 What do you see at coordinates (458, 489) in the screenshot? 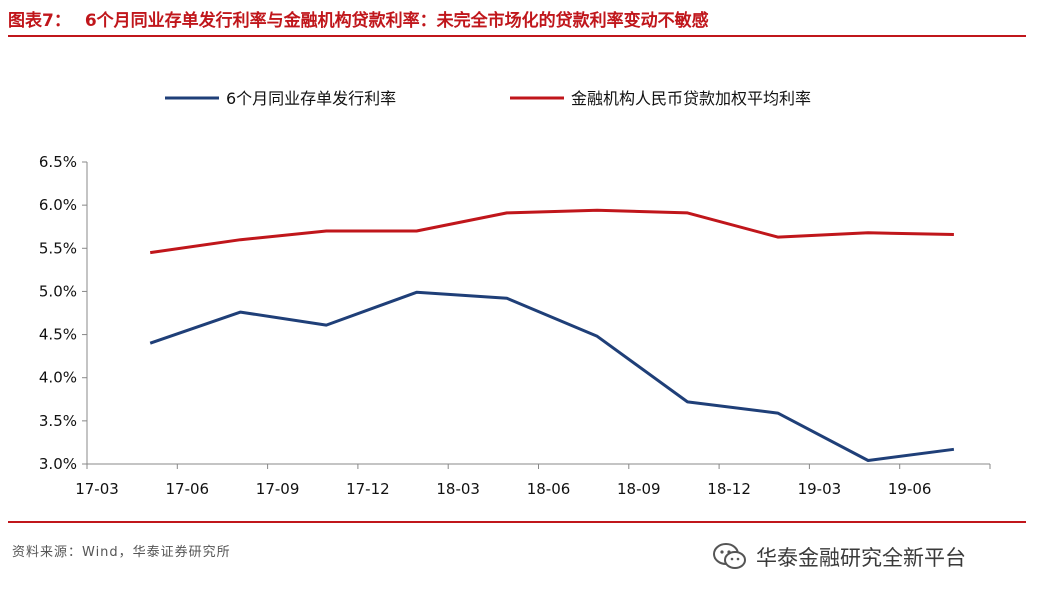
I see `x-tick-label: 18-03` at bounding box center [458, 489].